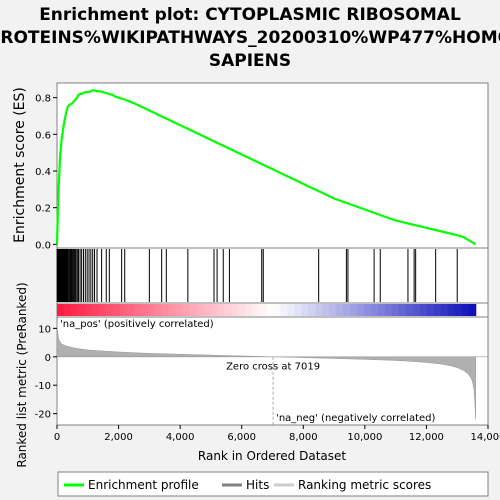 This screenshot has width=500, height=500. Describe the element at coordinates (257, 485) in the screenshot. I see `legend-hits-label: Hits` at that location.